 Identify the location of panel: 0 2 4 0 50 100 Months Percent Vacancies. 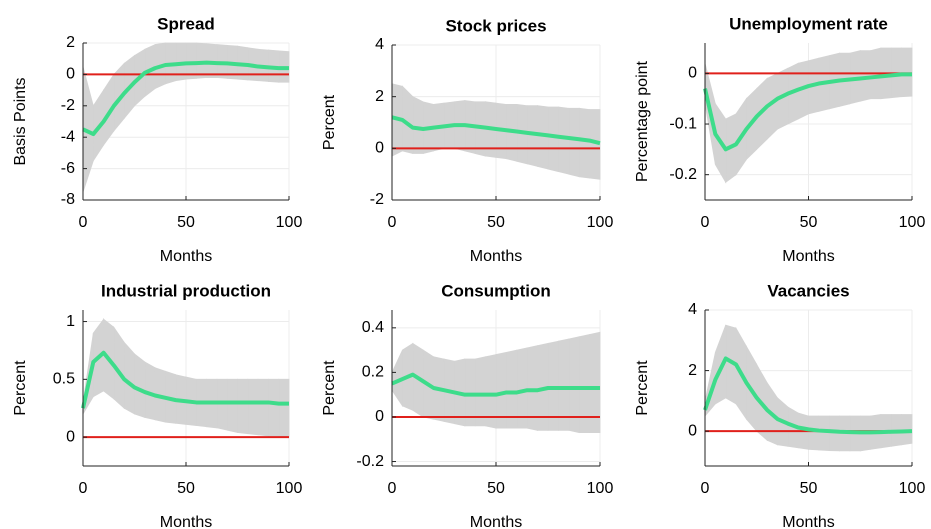
(779, 405).